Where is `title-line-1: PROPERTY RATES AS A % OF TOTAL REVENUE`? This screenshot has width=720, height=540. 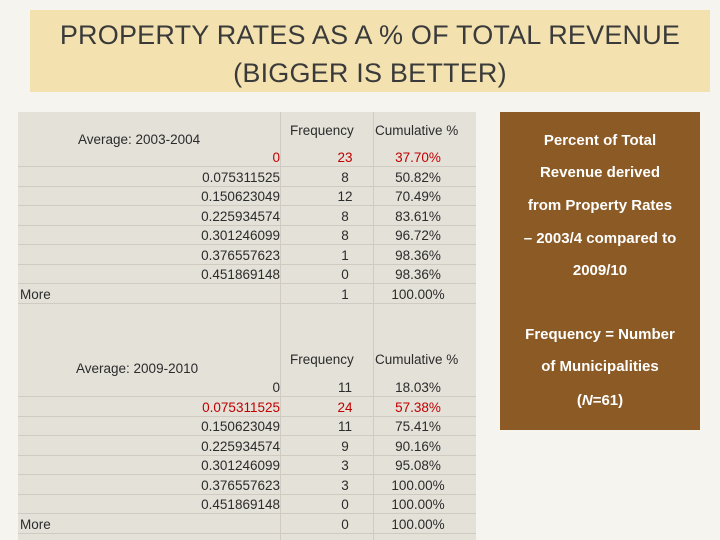
title-line-1: PROPERTY RATES AS A % OF TOTAL REVENUE is located at coordinates (370, 35).